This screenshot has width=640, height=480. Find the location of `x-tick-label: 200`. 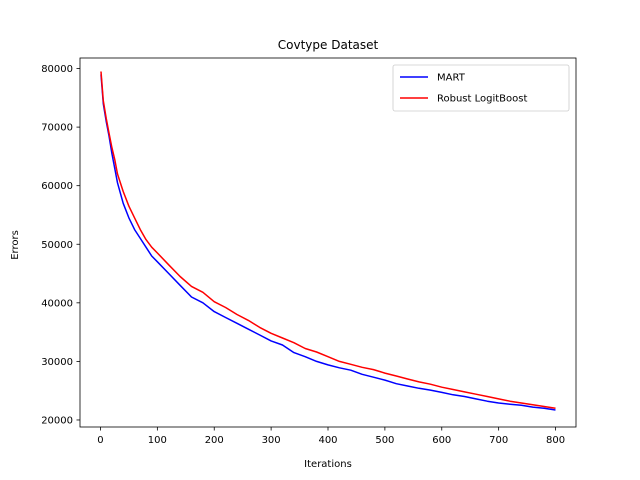

x-tick-label: 200 is located at coordinates (214, 440).